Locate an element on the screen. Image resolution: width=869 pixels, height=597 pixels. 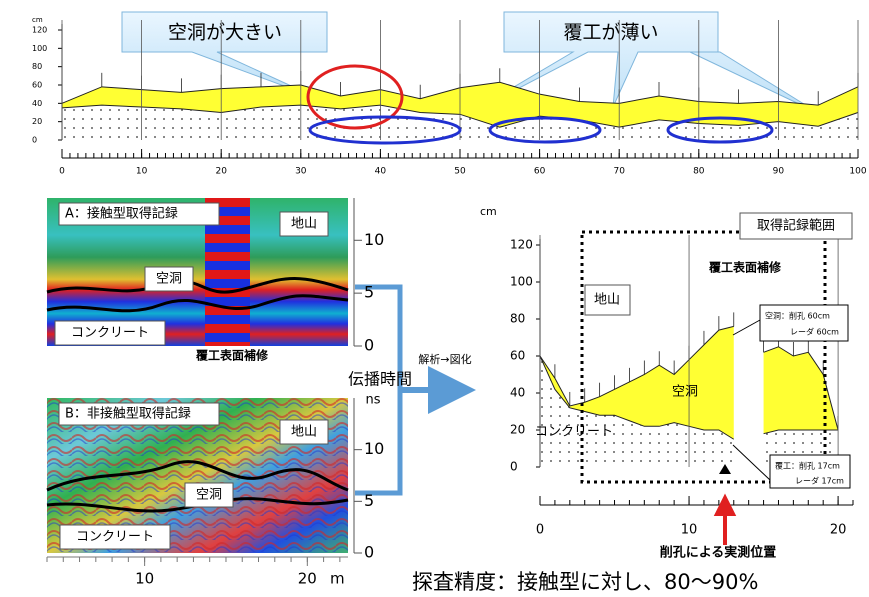
chart-title: 覆工表面補修 is located at coordinates (745, 267).